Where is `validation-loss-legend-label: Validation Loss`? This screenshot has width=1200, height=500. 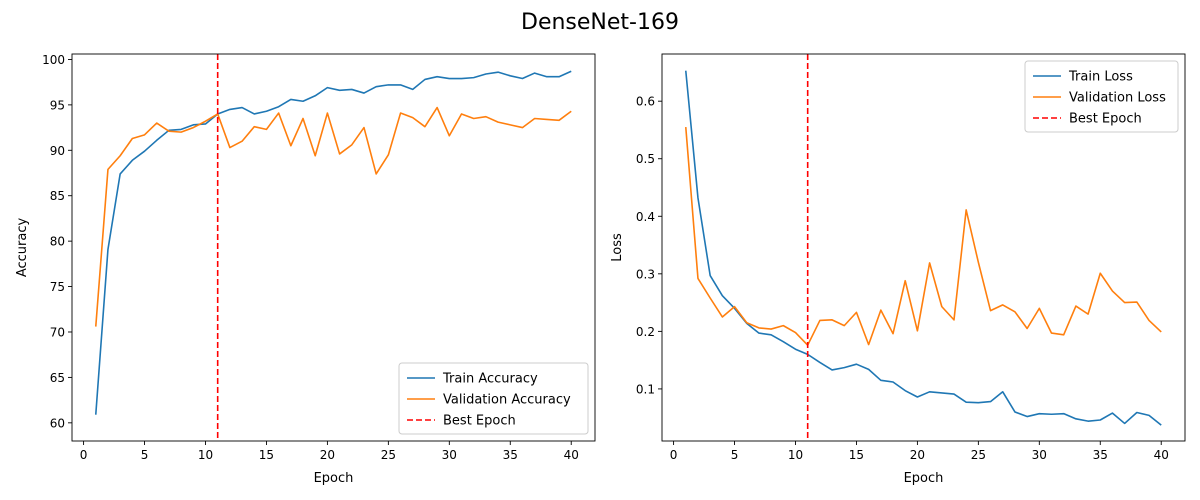 validation-loss-legend-label: Validation Loss is located at coordinates (1117, 98).